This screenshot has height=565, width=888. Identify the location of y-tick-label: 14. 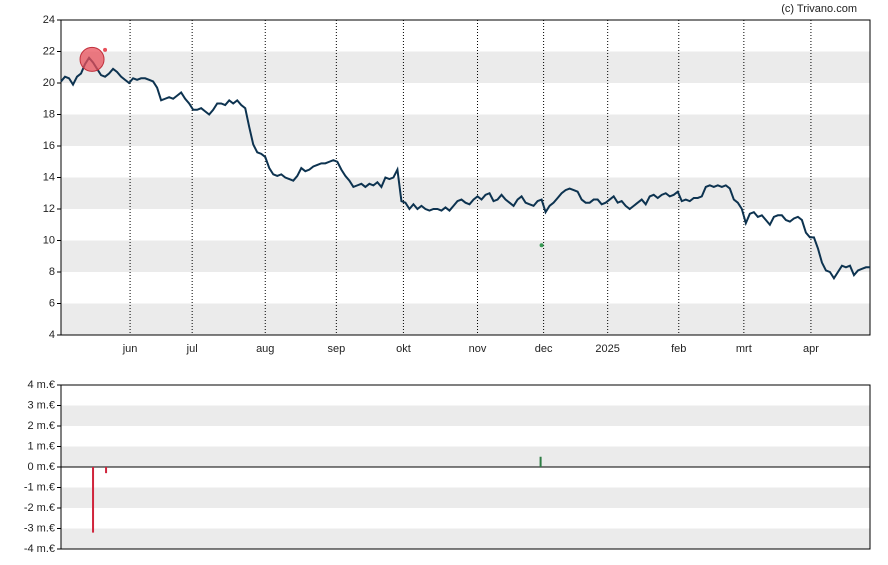
(49, 177).